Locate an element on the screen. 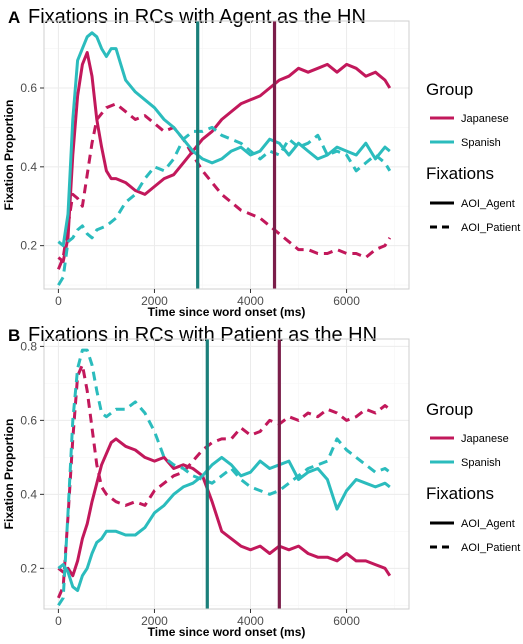 The height and width of the screenshot is (644, 523). panel-letter: B is located at coordinates (14, 335).